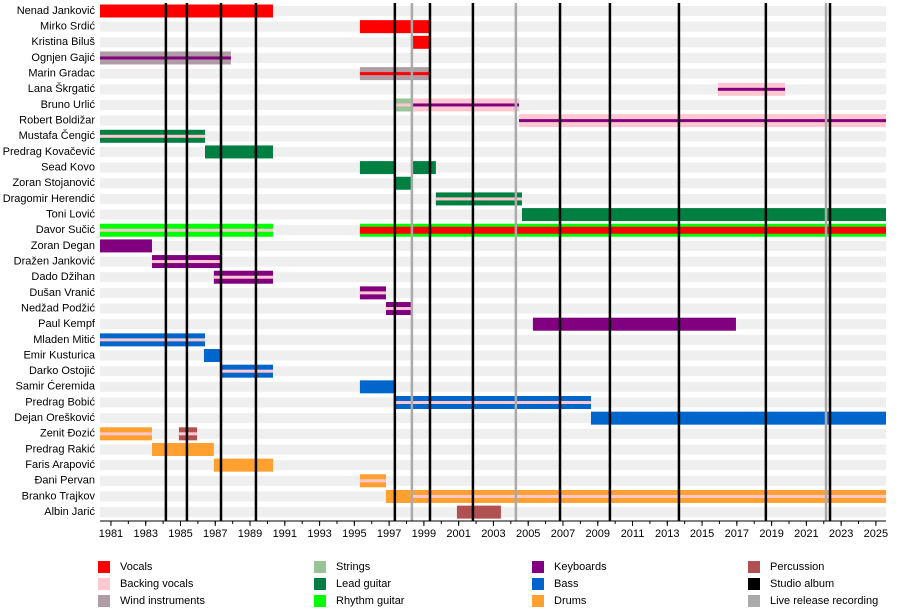 The width and height of the screenshot is (900, 612). Describe the element at coordinates (63, 277) in the screenshot. I see `member-name: Dado Džihan` at that location.